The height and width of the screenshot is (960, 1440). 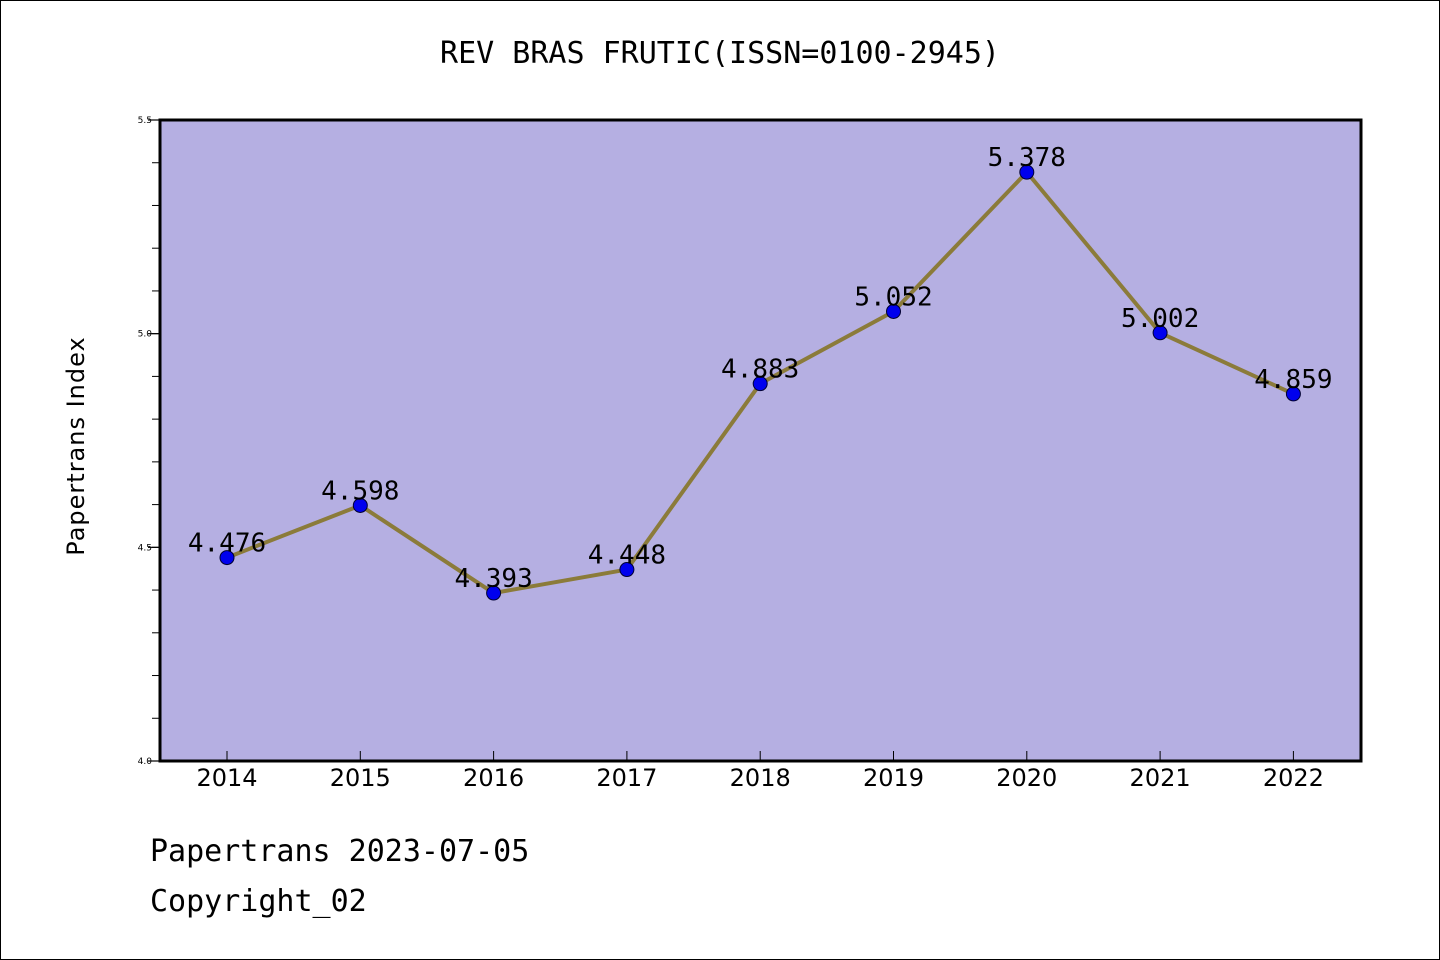 What do you see at coordinates (76, 445) in the screenshot?
I see `y-axis-label: Papertrans Index` at bounding box center [76, 445].